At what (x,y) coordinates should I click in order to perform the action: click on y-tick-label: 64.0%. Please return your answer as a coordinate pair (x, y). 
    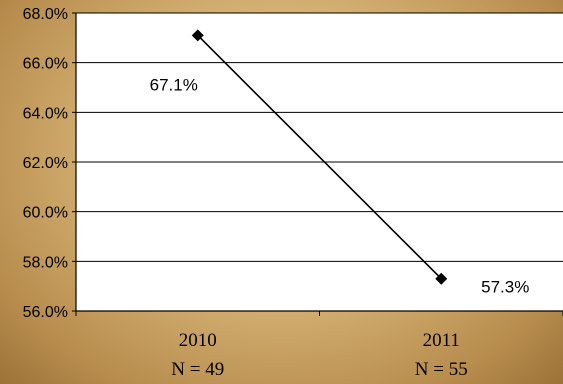
    Looking at the image, I should click on (45, 113).